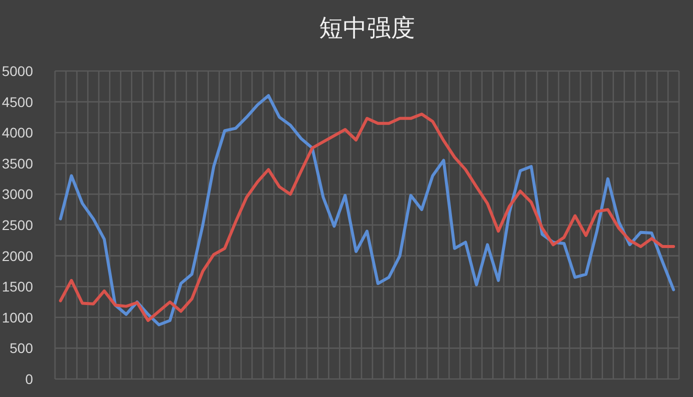 This screenshot has height=397, width=693. I want to click on y-tick-label: 5000, so click(18, 71).